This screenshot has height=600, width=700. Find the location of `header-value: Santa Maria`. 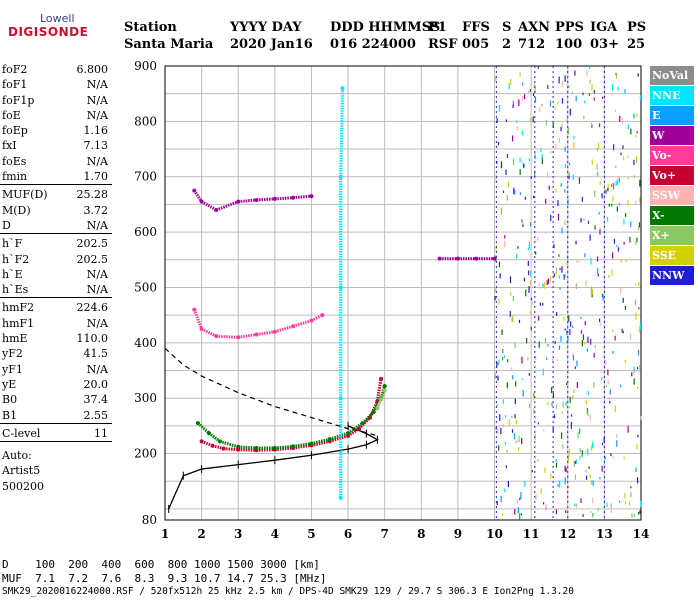

header-value: Santa Maria is located at coordinates (169, 44).